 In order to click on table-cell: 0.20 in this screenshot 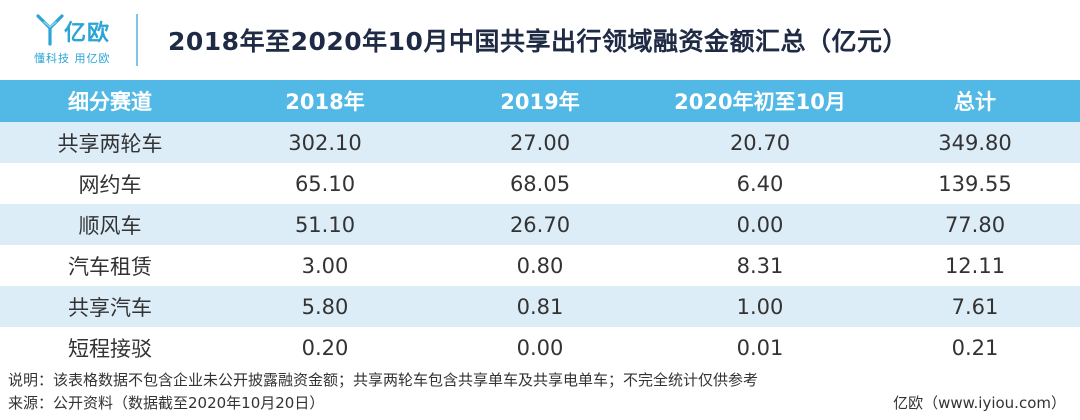, I will do `click(325, 347)`.